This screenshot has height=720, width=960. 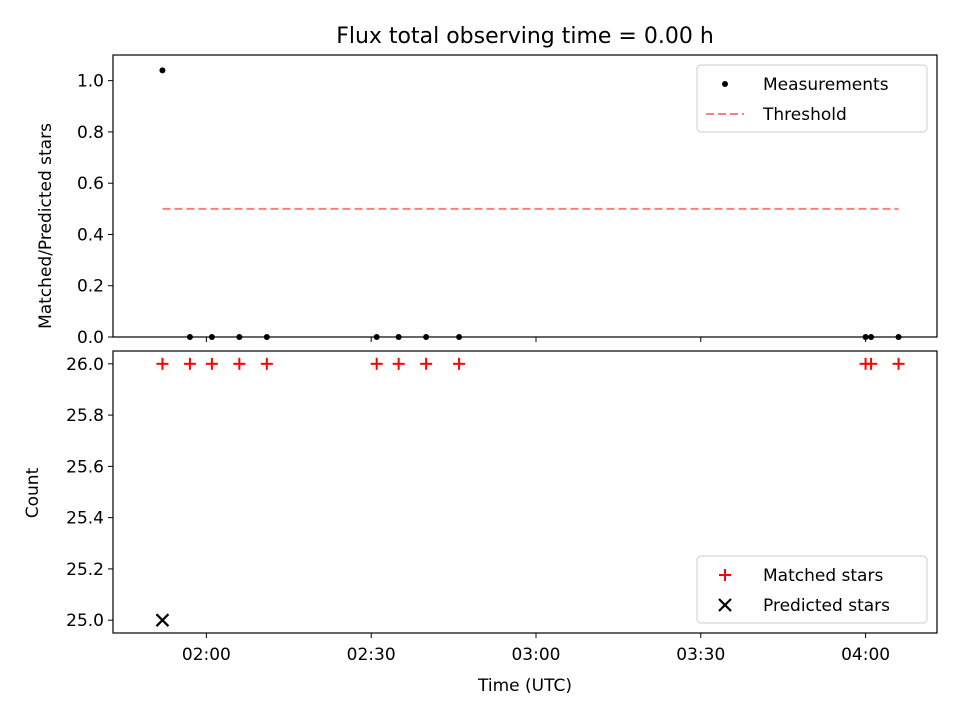 I want to click on y-tick-label: 25.4, so click(x=85, y=519).